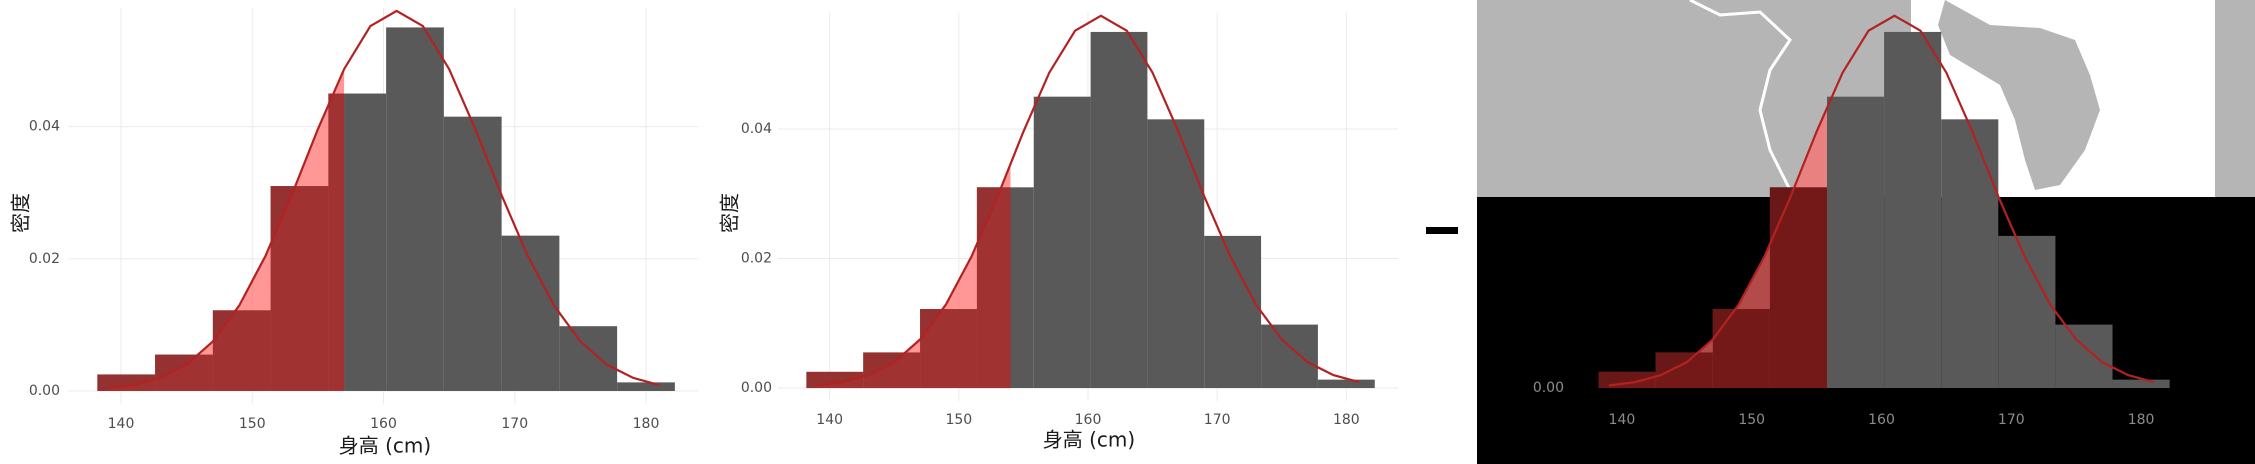 Image resolution: width=2255 pixels, height=464 pixels. What do you see at coordinates (2019, 95) in the screenshot?
I see `map-africa` at bounding box center [2019, 95].